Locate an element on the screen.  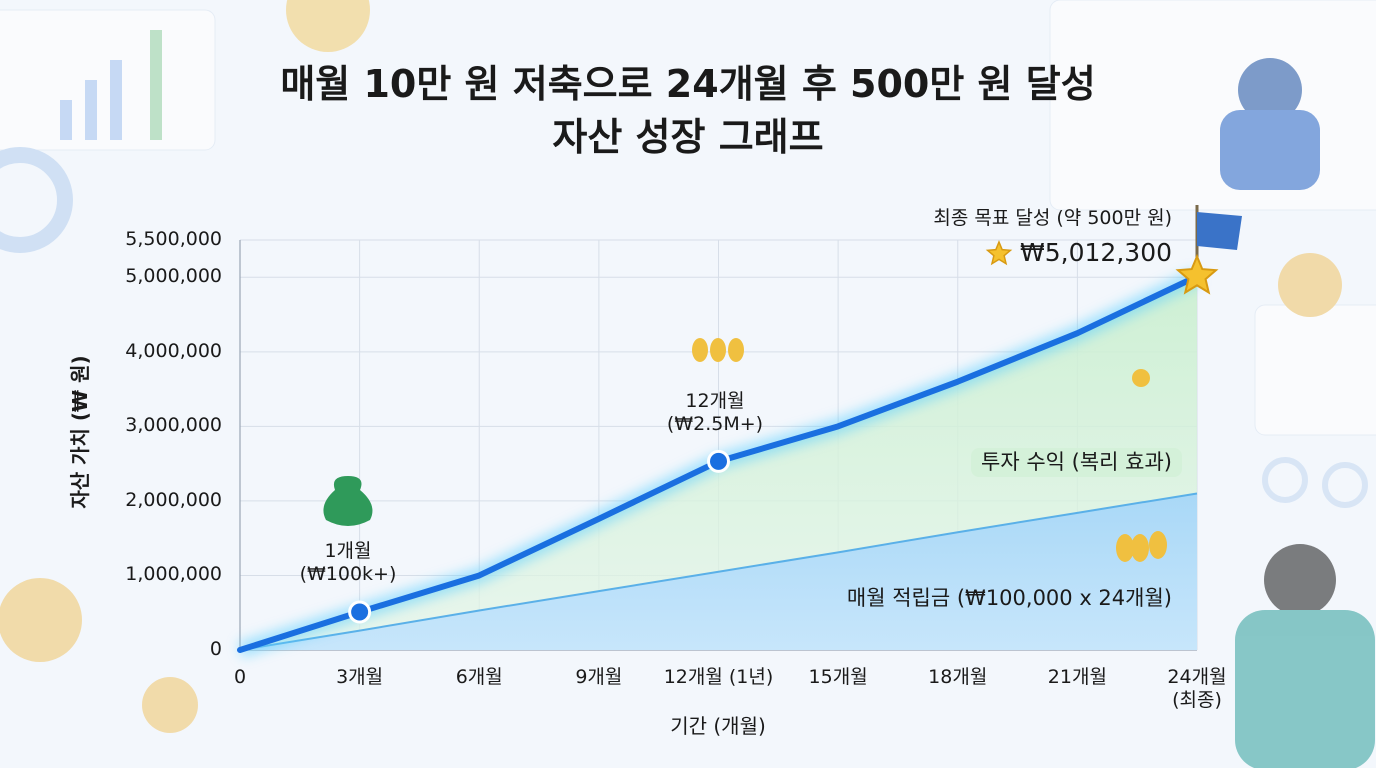
flag is located at coordinates (1219, 231).